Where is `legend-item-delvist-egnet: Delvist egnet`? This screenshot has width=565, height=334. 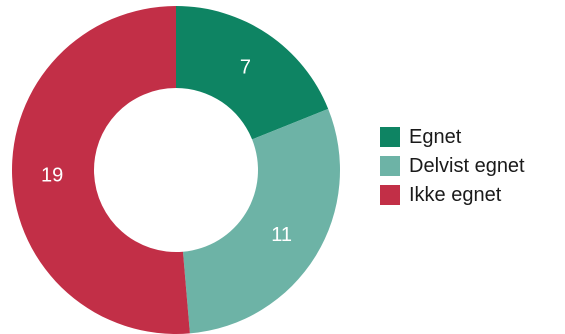 legend-item-delvist-egnet: Delvist egnet is located at coordinates (452, 166).